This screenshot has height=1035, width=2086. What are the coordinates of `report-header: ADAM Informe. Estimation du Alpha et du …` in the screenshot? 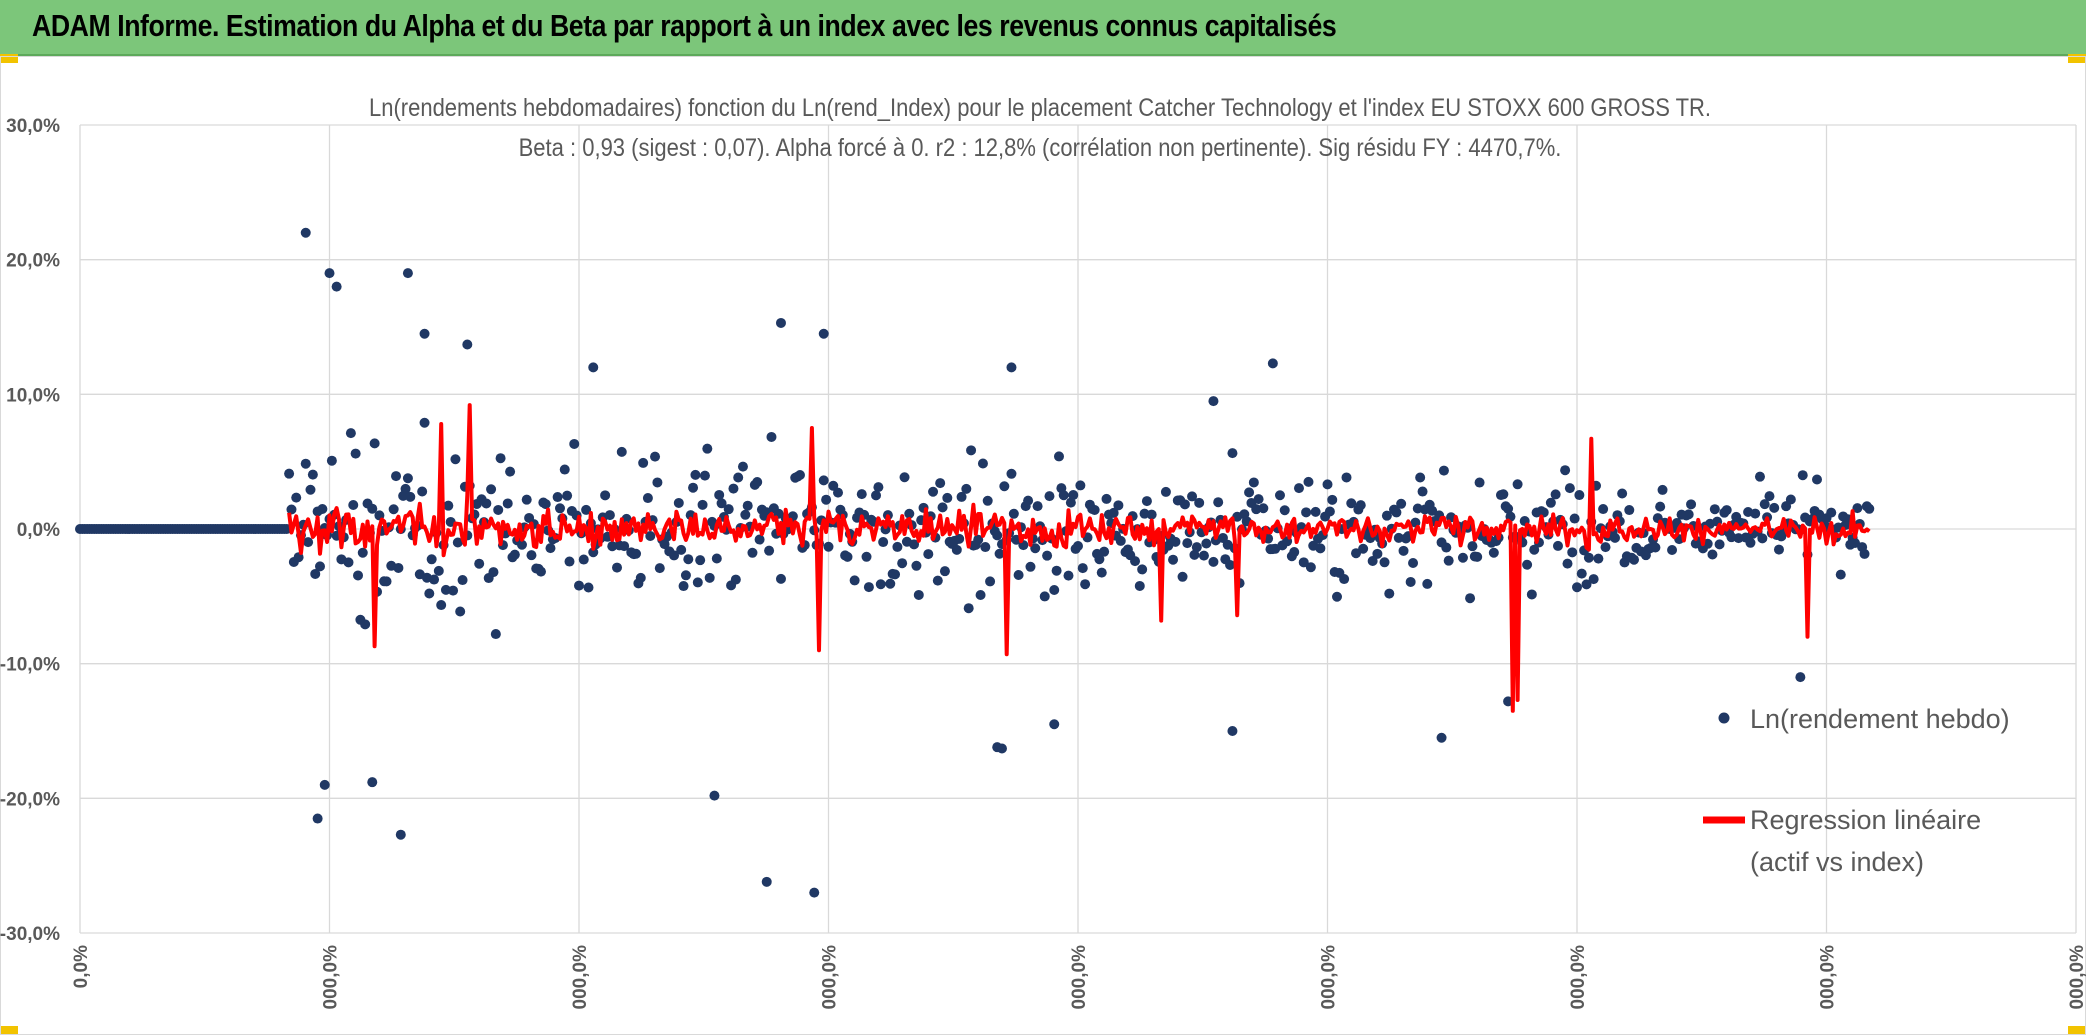 It's located at (1043, 28).